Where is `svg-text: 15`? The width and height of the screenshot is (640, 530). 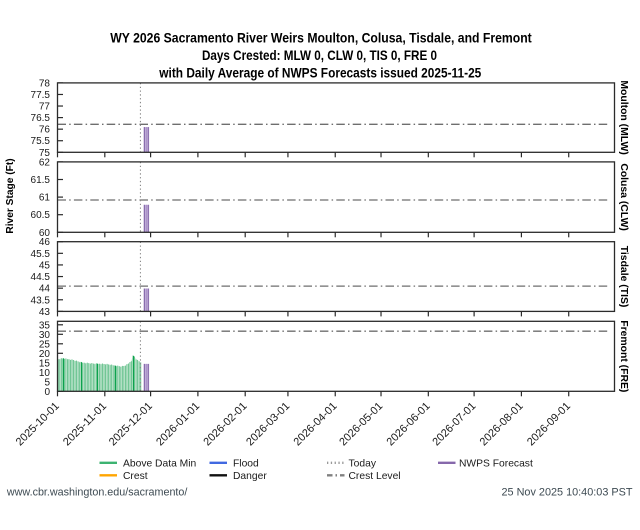 svg-text: 15 is located at coordinates (45, 363).